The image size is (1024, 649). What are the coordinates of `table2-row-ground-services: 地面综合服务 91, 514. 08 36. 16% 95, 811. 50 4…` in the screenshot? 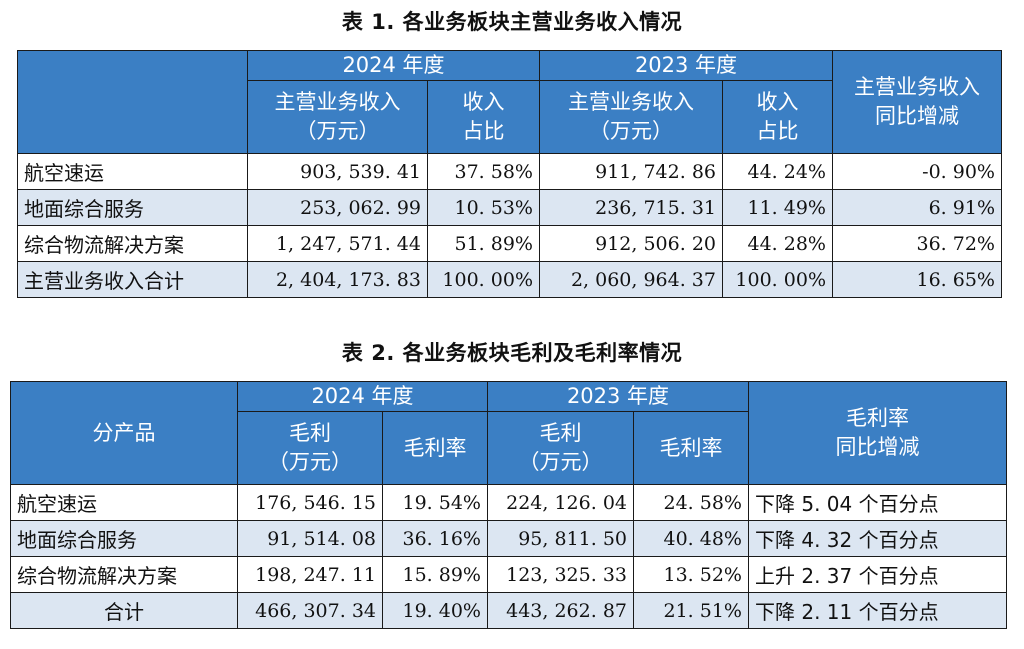 It's located at (508, 538).